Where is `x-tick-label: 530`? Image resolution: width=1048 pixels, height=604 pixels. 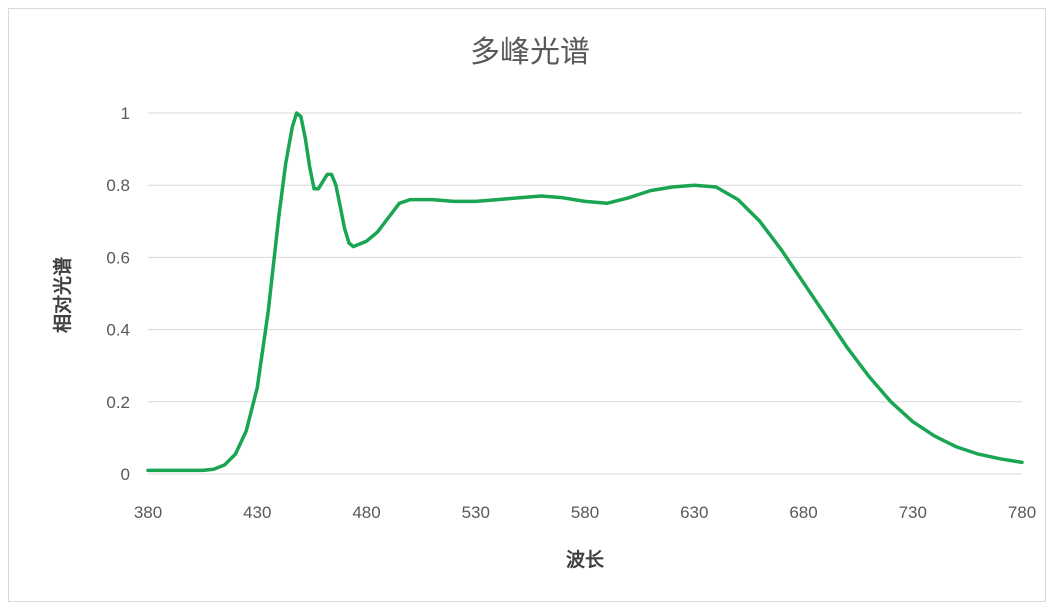
x-tick-label: 530 is located at coordinates (476, 512).